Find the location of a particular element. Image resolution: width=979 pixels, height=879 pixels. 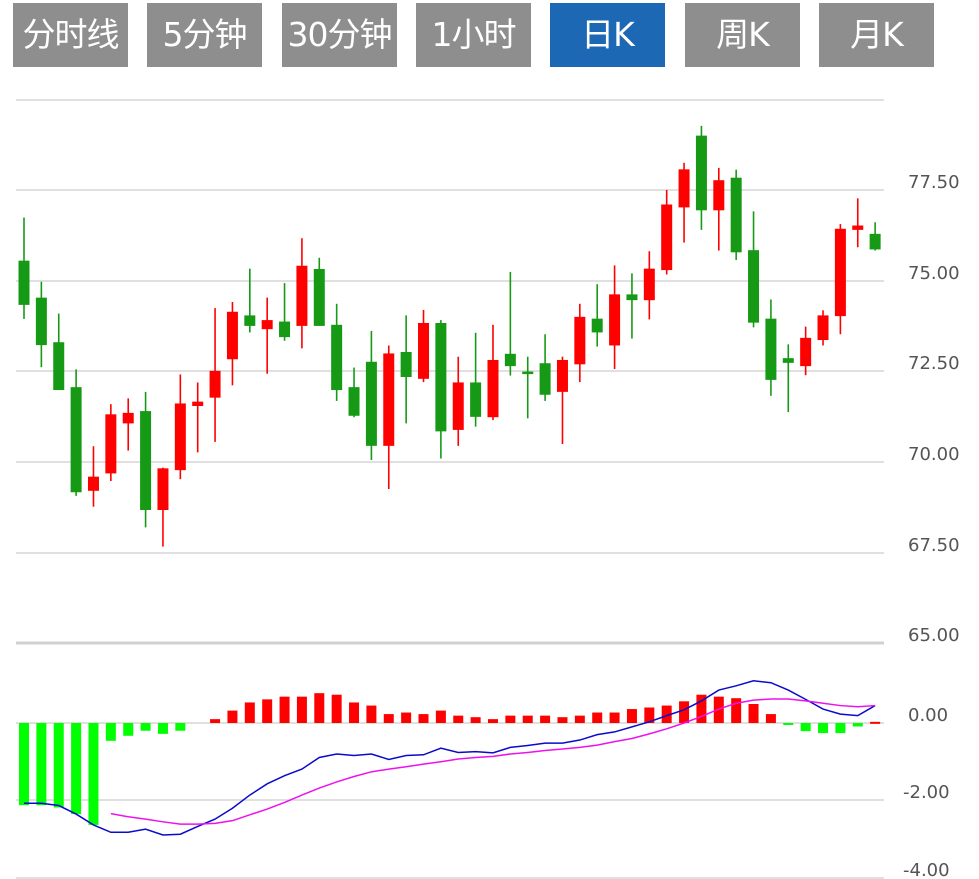

period-tab-bar: 分时线 5分钟 30分钟 1小时 日K 周K 月K is located at coordinates (489, 35).